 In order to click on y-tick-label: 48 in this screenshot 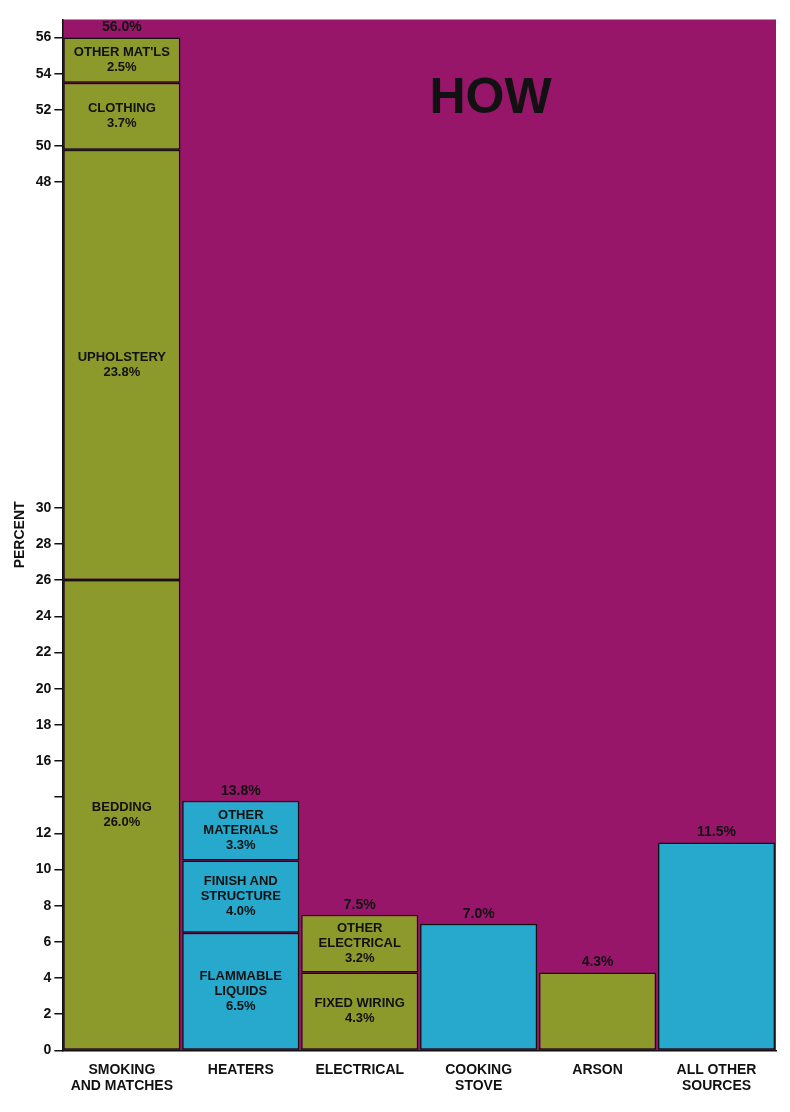, I will do `click(43, 181)`.